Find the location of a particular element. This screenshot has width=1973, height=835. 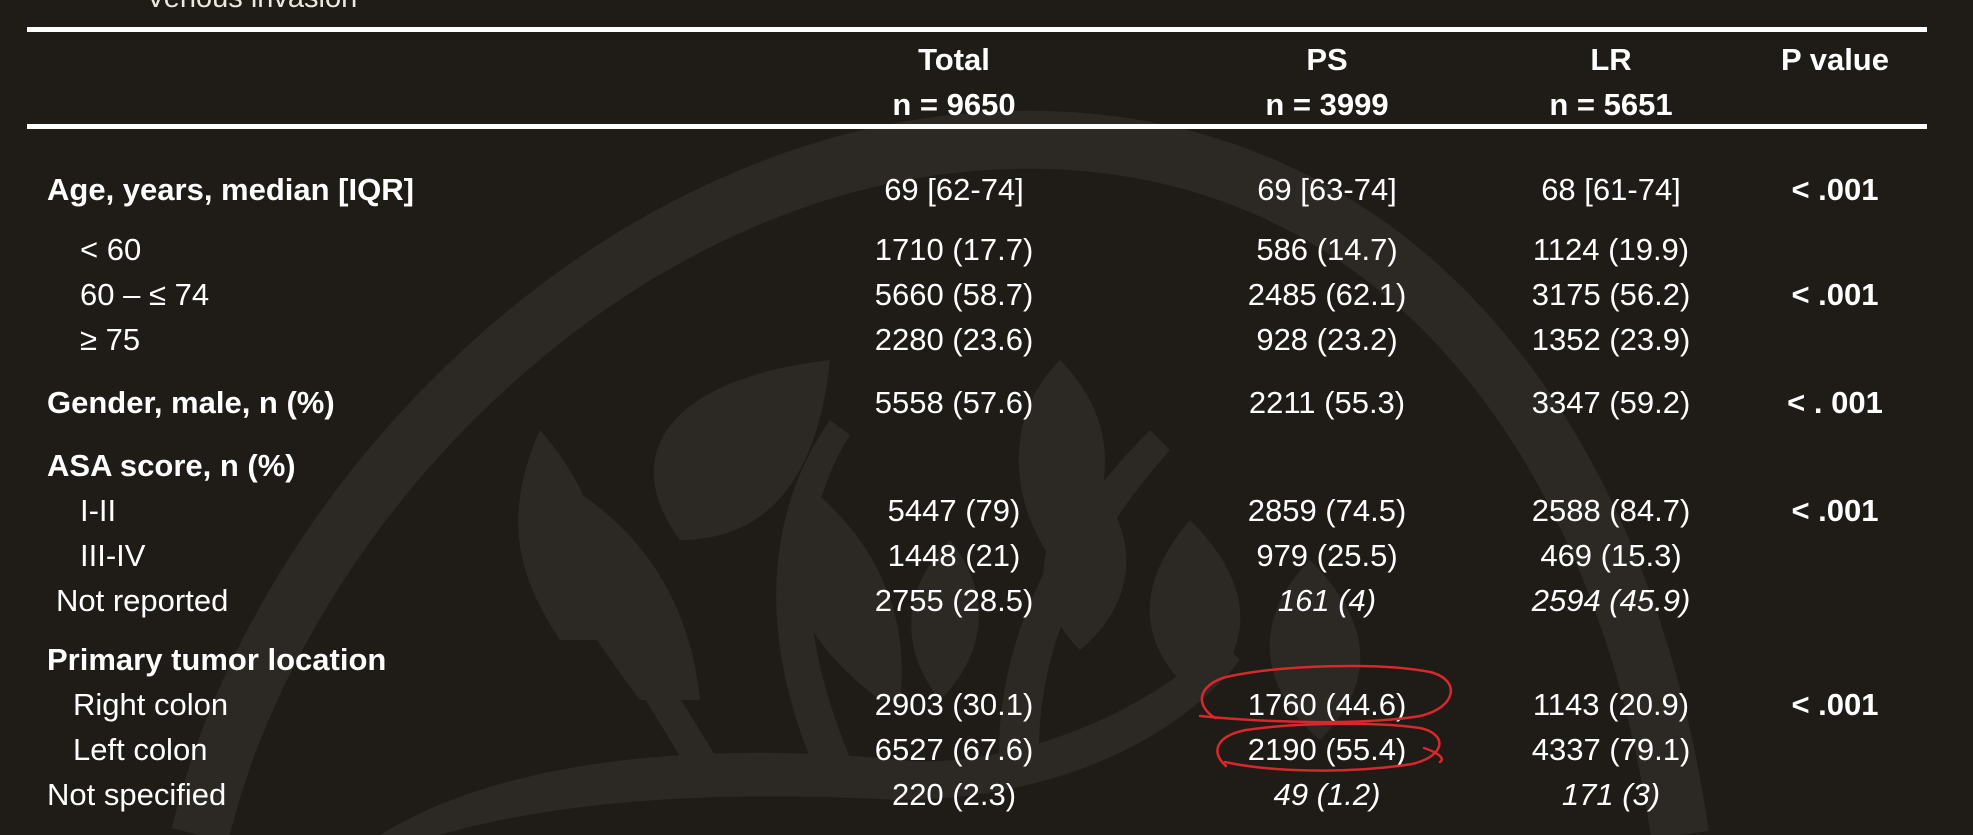

header-ps-title: PS is located at coordinates (1327, 59).